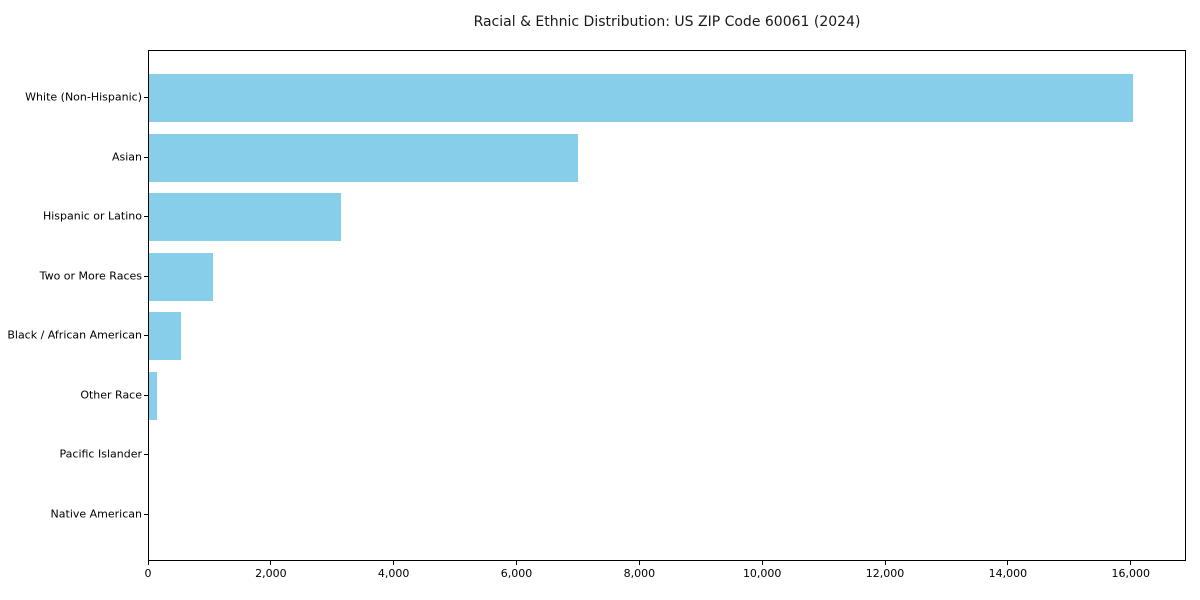  What do you see at coordinates (126, 157) in the screenshot?
I see `y-tick-label-asian: Asian` at bounding box center [126, 157].